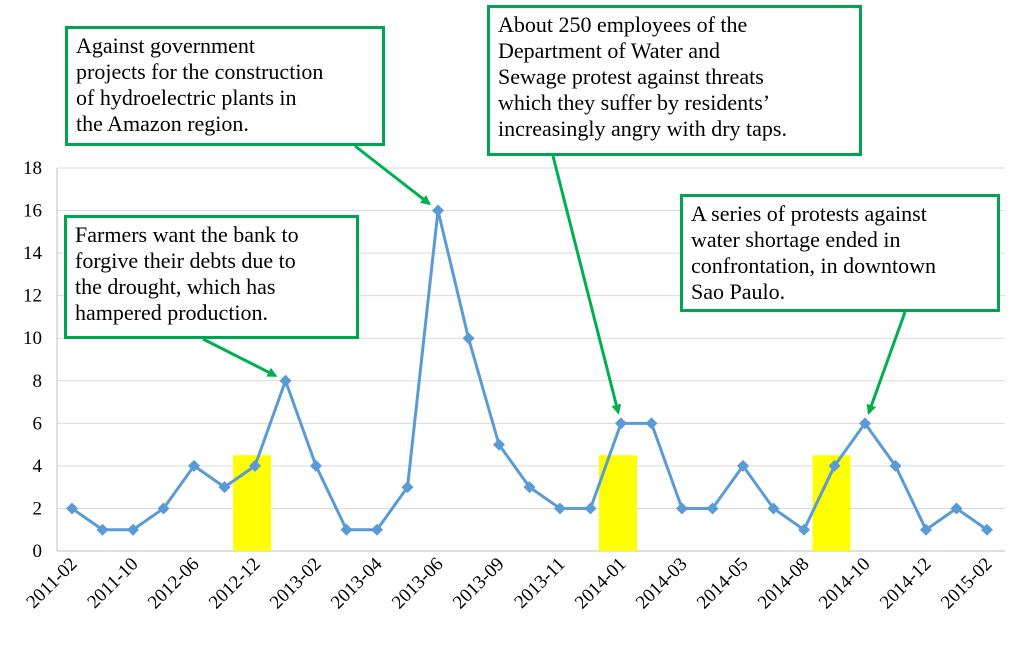 This screenshot has width=1024, height=650. Describe the element at coordinates (38, 423) in the screenshot. I see `y-tick-label: 6` at that location.